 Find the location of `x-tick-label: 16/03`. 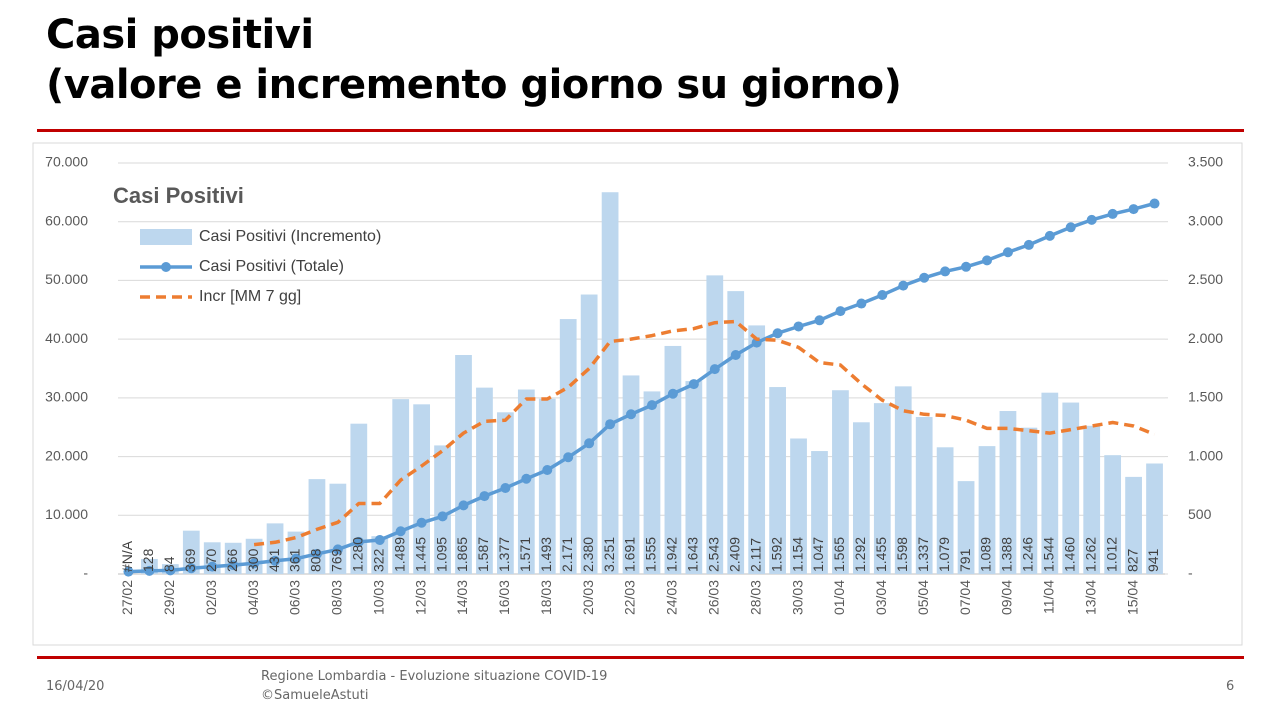

x-tick-label: 16/03 is located at coordinates (504, 597).